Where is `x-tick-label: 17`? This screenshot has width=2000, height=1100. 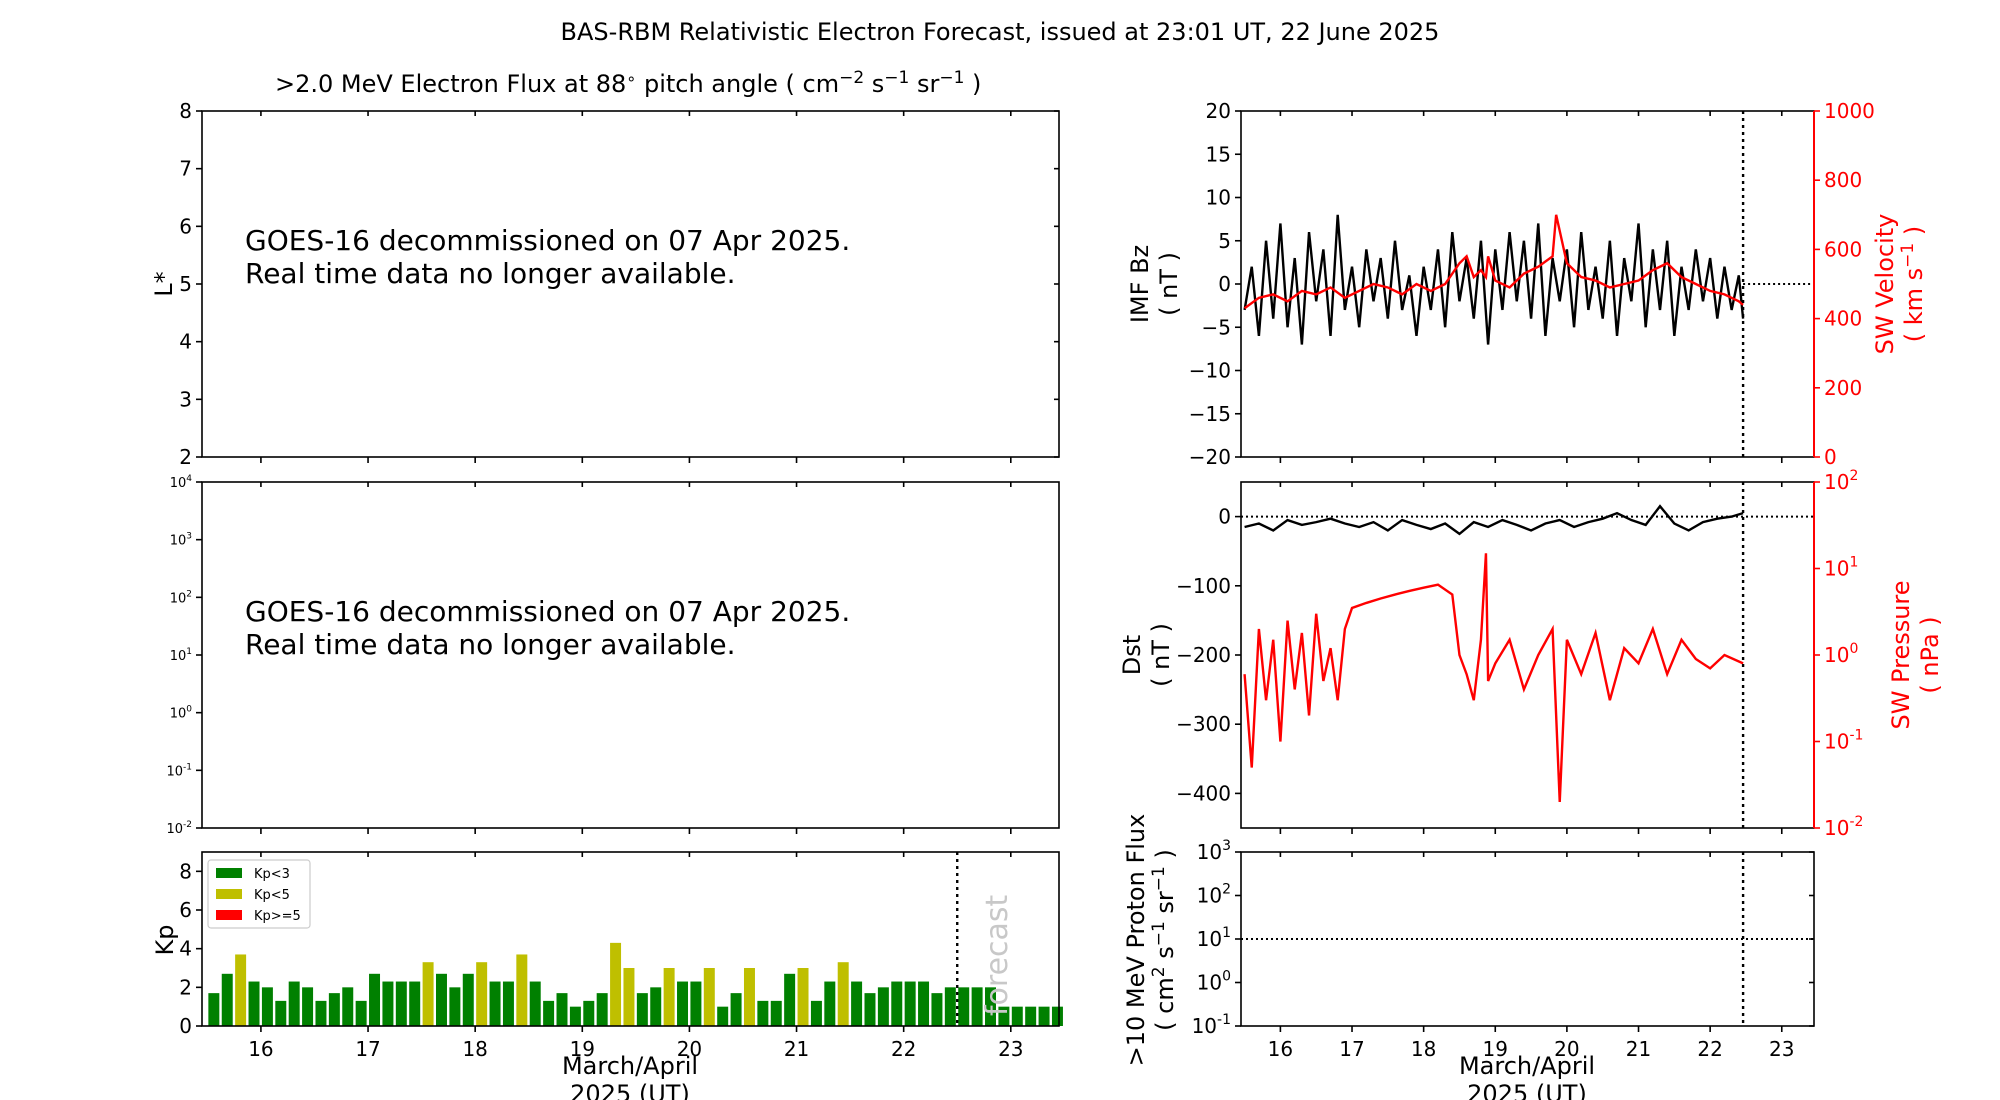 x-tick-label: 17 is located at coordinates (367, 1049).